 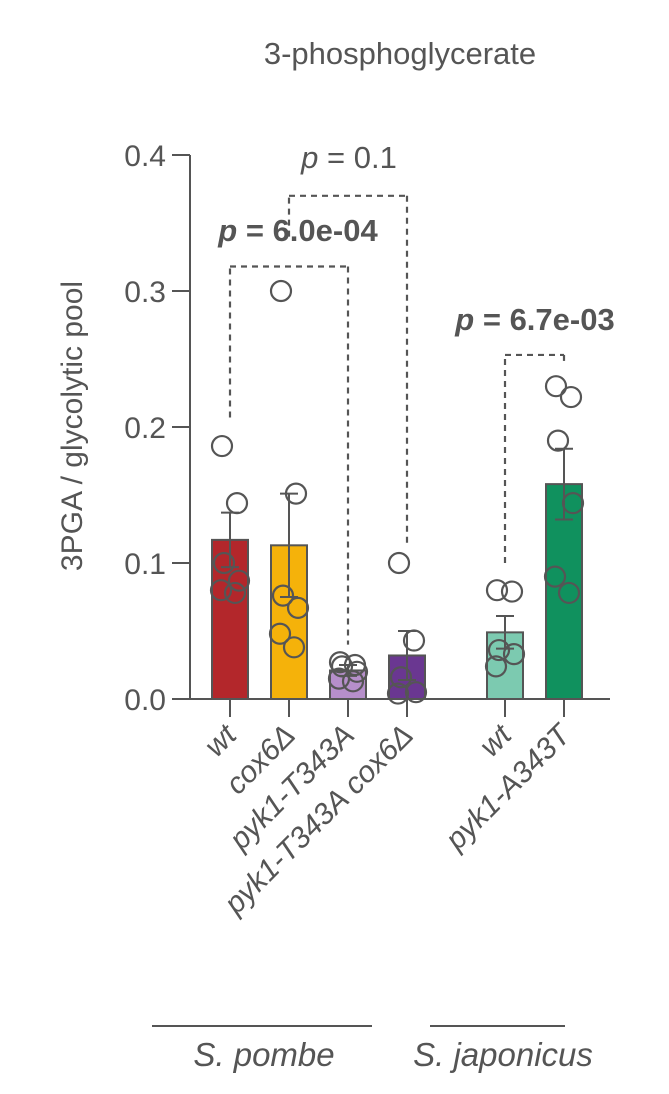 I want to click on y-tick-label: 0.0, so click(x=145, y=700).